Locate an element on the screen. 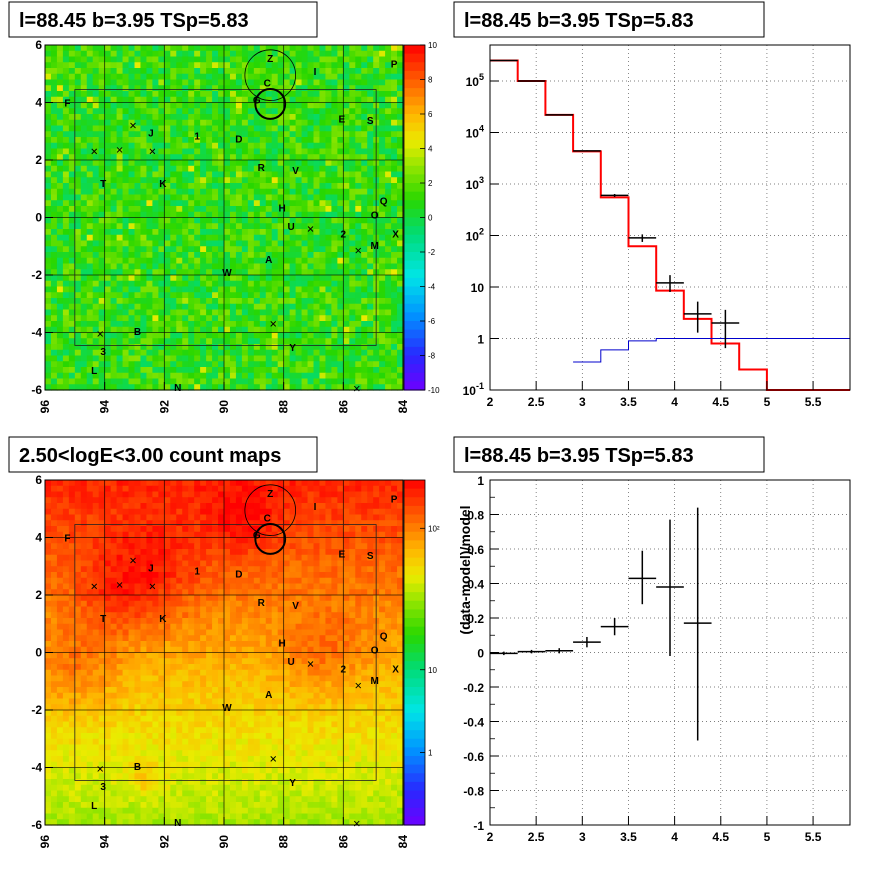 This screenshot has height=872, width=896. source-label: W is located at coordinates (227, 273).